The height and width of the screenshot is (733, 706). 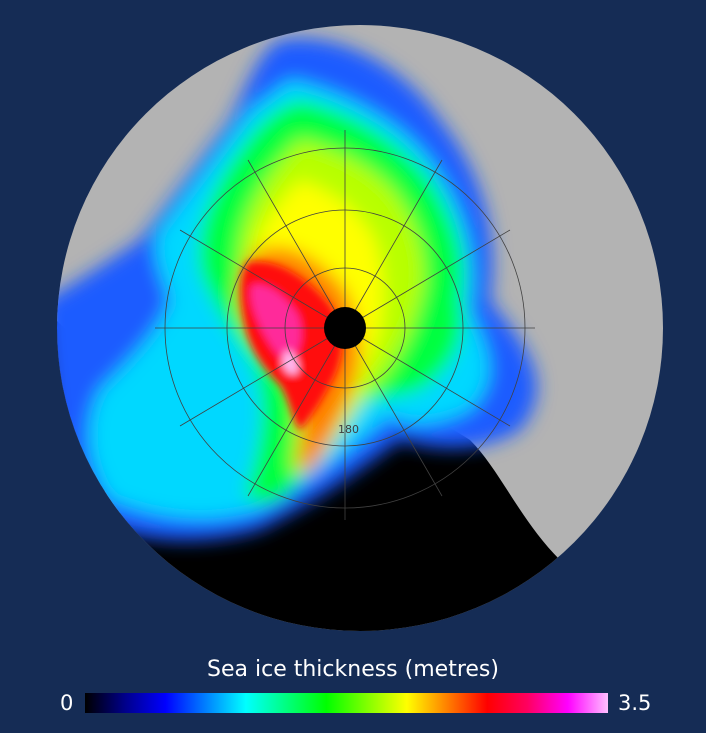 What do you see at coordinates (353, 669) in the screenshot?
I see `legend-title: Sea ice thickness (metres)` at bounding box center [353, 669].